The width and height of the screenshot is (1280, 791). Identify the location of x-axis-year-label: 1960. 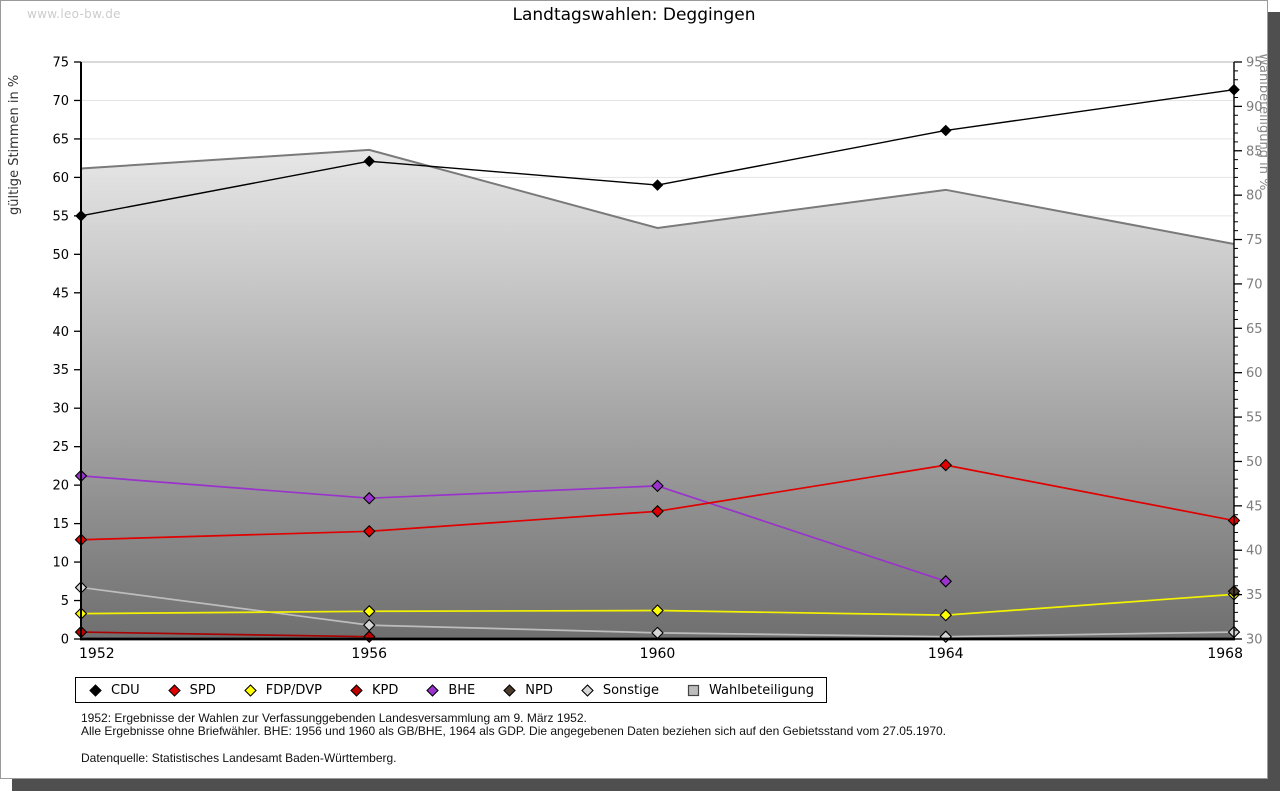
(658, 654).